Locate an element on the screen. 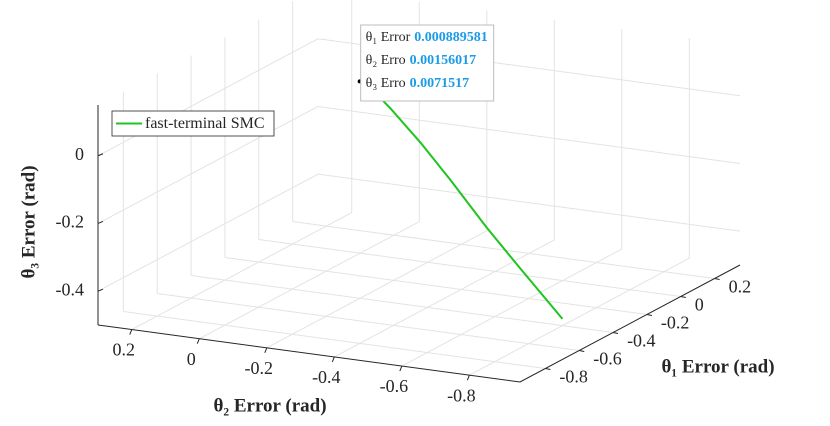 This screenshot has height=426, width=830. x-axis is located at coordinates (630, 323).